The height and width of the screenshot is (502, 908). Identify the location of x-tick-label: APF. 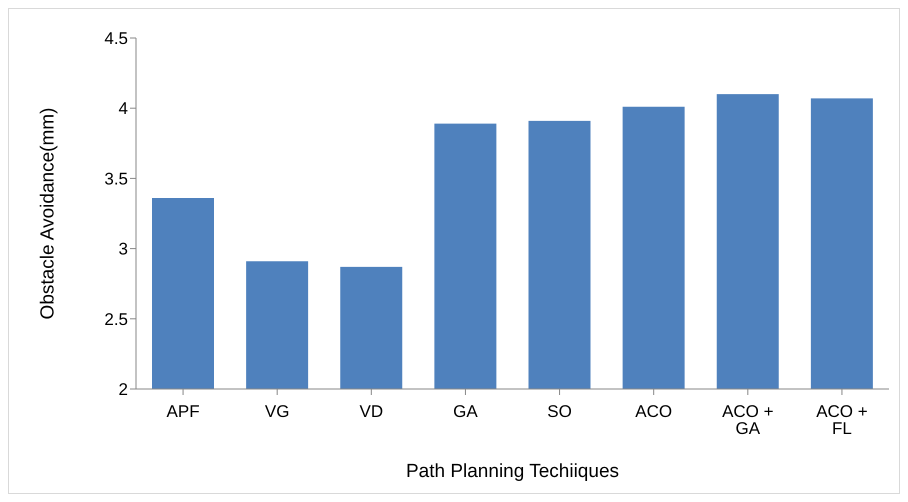
(183, 412).